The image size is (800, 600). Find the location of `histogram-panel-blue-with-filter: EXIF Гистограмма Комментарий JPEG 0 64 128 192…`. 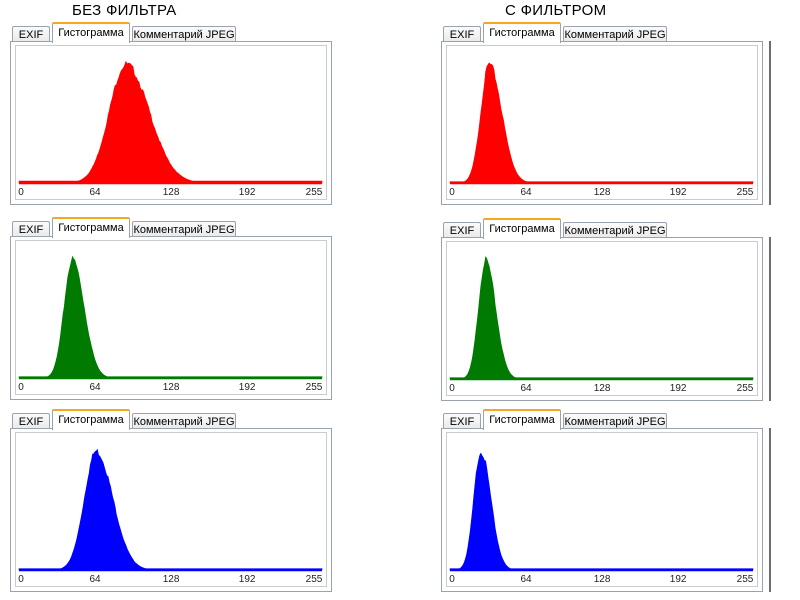

histogram-panel-blue-with-filter: EXIF Гистограмма Комментарий JPEG 0 64 128 192… is located at coordinates (606, 501).